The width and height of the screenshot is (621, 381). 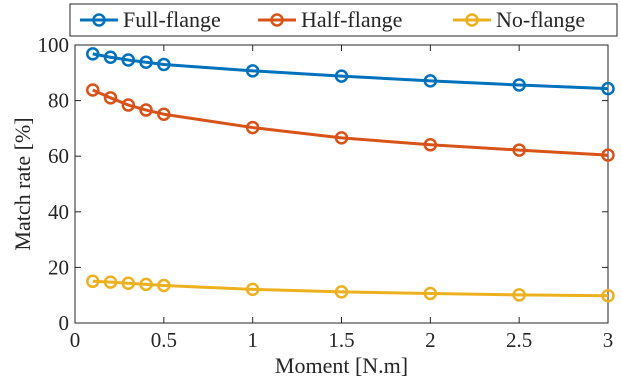 What do you see at coordinates (54, 45) in the screenshot?
I see `y-tick-label: 100` at bounding box center [54, 45].